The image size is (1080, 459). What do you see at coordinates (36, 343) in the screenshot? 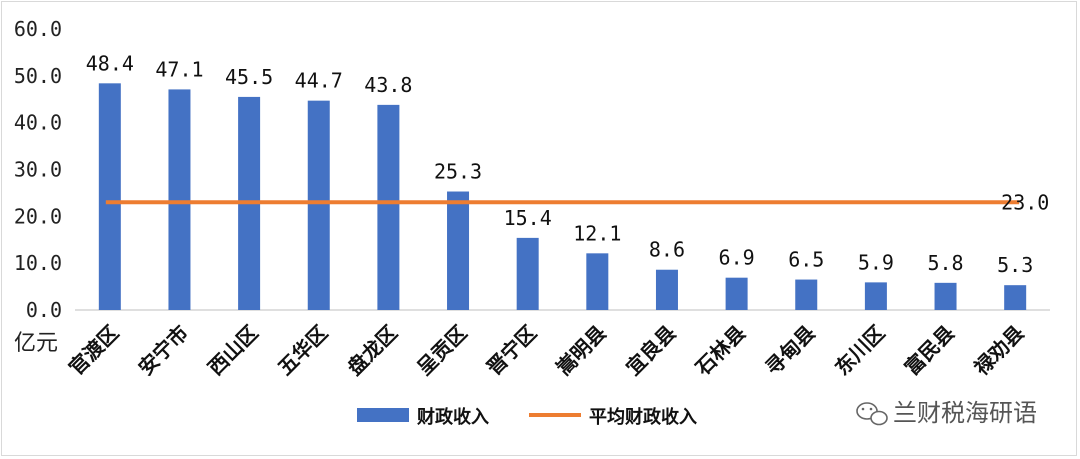
I see `y-axis-unit-label: 亿元` at bounding box center [36, 343].